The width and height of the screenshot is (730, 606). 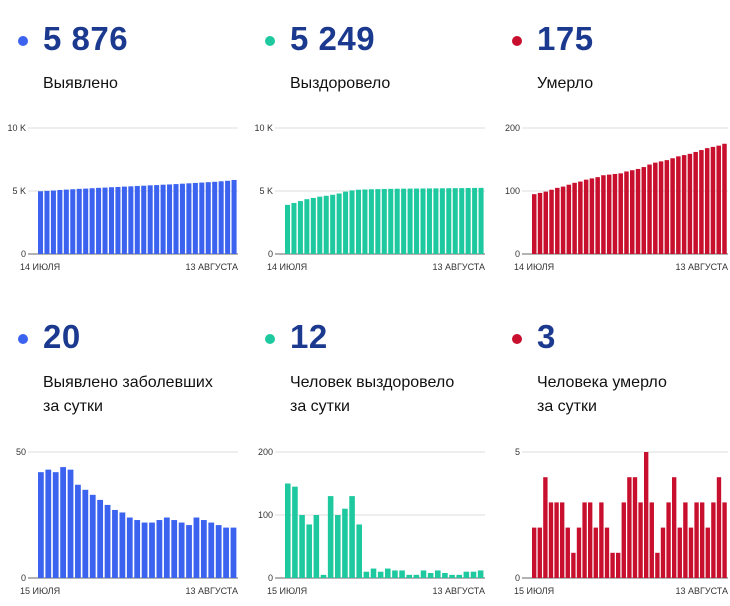 What do you see at coordinates (128, 382) in the screenshot?
I see `stat-label: Выявлено заболевших` at bounding box center [128, 382].